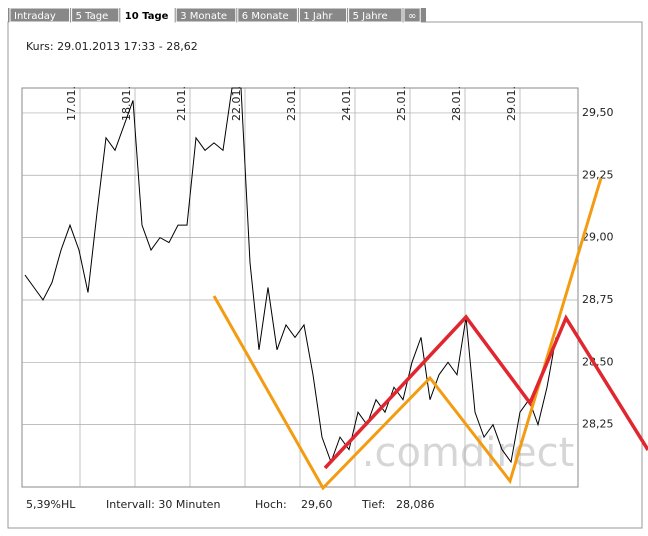  Describe the element at coordinates (598, 174) in the screenshot. I see `y-tick-label: 29,25` at that location.